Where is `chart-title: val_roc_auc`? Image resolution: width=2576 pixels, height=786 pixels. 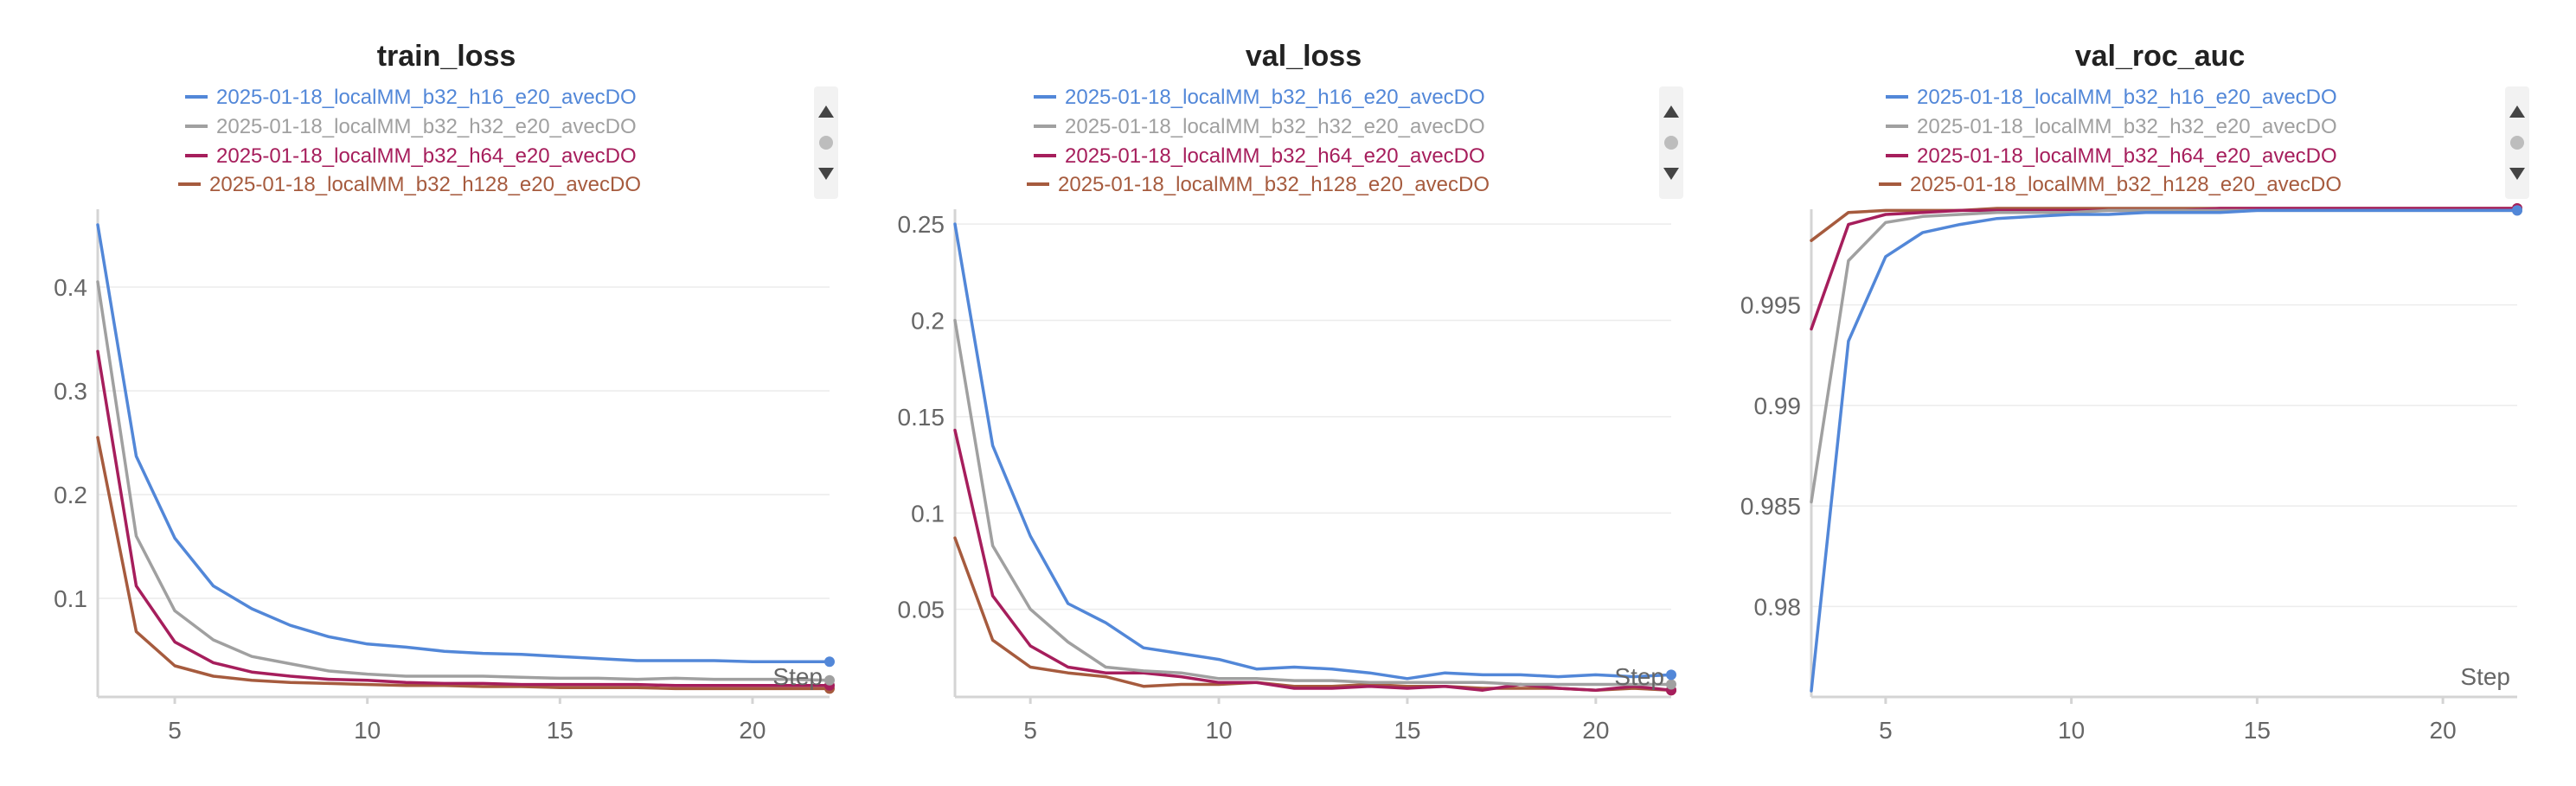 chart-title: val_roc_auc is located at coordinates (2160, 56).